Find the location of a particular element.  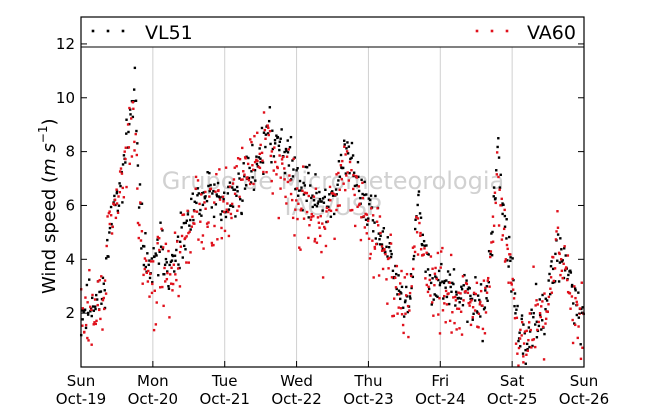

legend-entry-vl51: VL51 is located at coordinates (142, 33).